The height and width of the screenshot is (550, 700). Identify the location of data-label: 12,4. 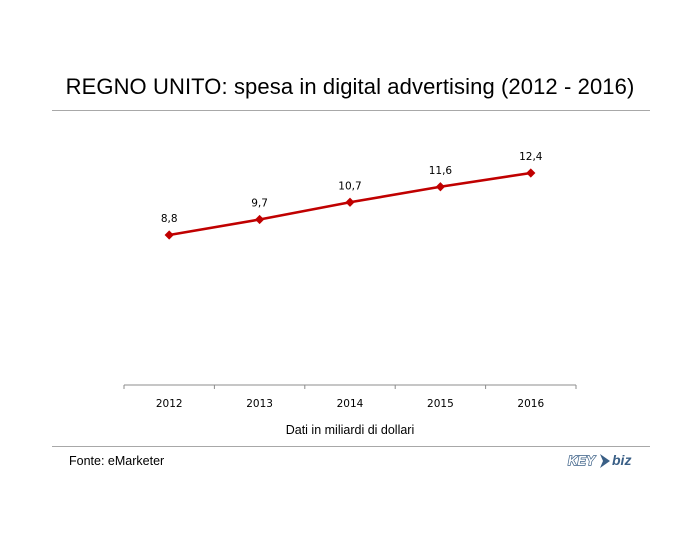
(531, 157).